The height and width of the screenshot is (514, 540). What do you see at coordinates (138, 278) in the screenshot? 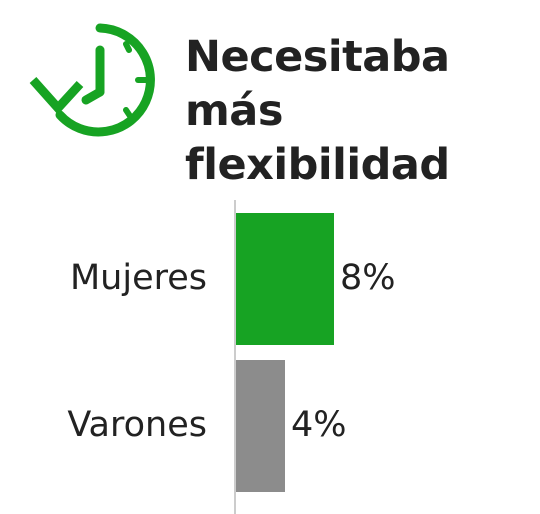
I see `category-label: Mujeres` at bounding box center [138, 278].